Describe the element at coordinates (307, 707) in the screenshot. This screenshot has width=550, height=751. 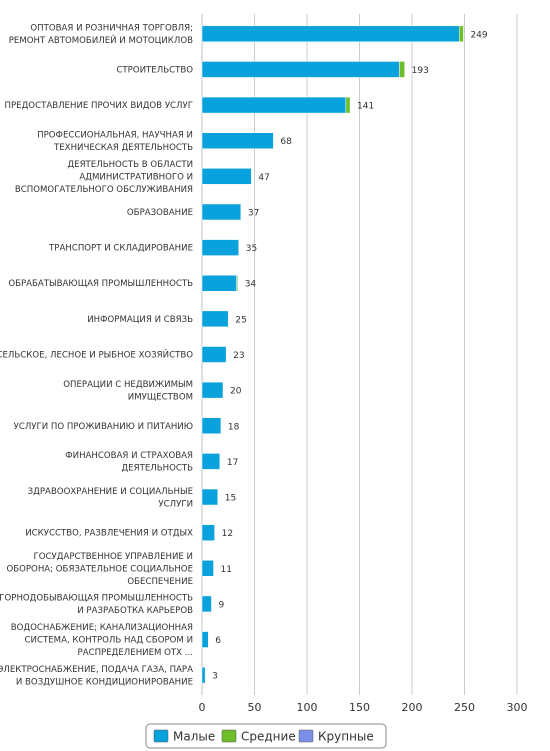
I see `x-tick-label-100: 100` at that location.